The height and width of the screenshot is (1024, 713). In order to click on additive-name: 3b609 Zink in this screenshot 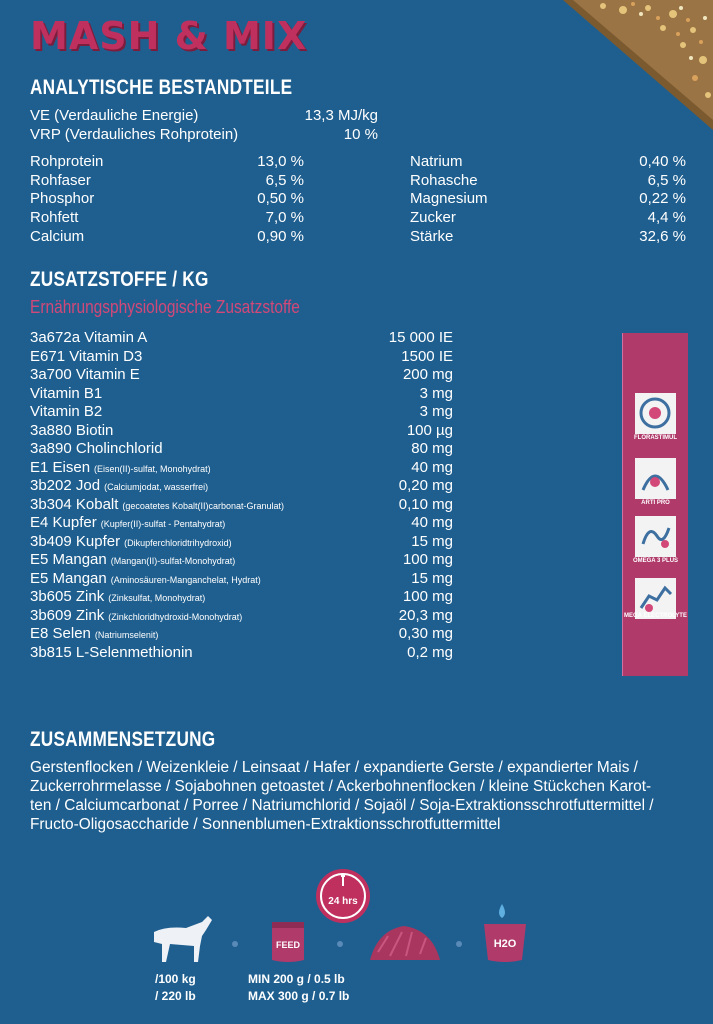, I will do `click(67, 615)`.